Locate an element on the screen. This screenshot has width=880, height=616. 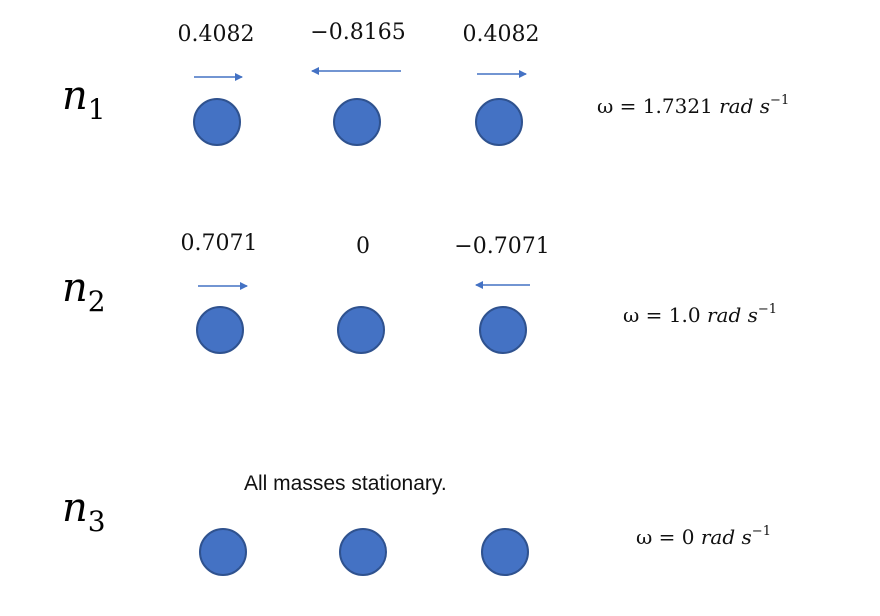
mode-3-stationary-note: All masses stationary. is located at coordinates (345, 483).